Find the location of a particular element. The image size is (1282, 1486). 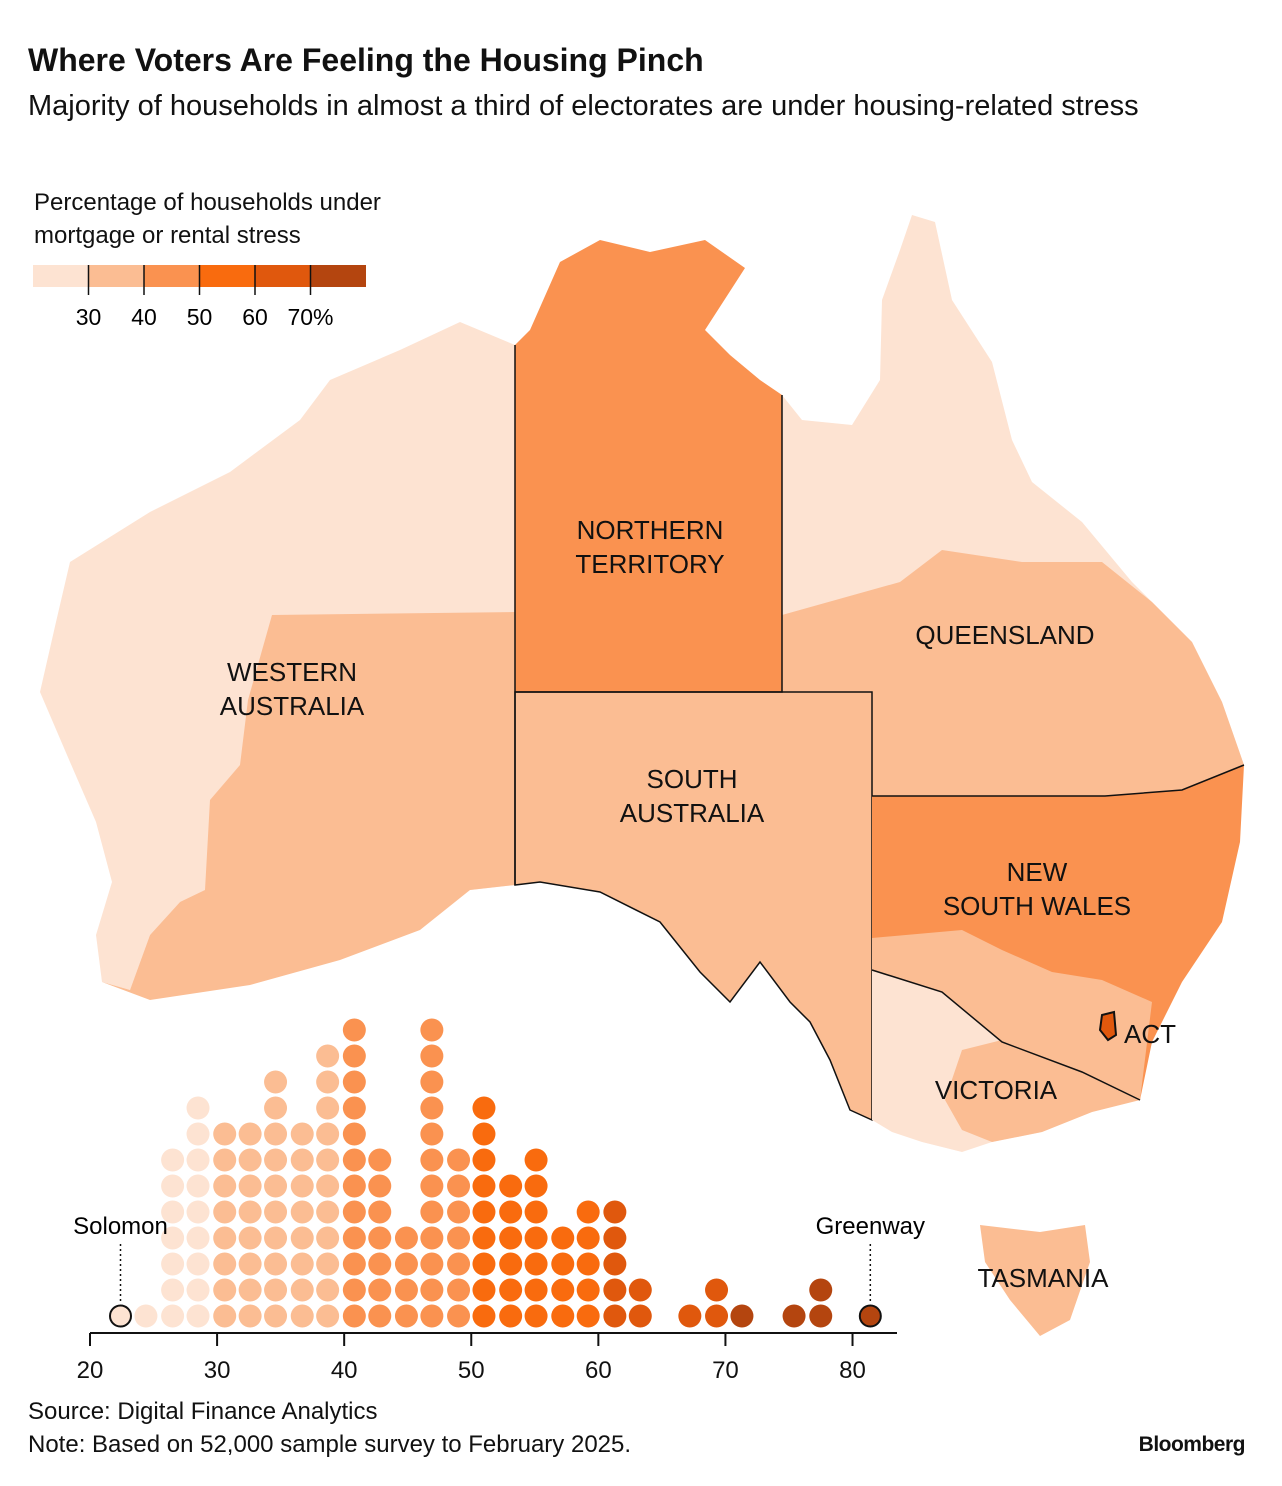

legend-tick-label: 70% is located at coordinates (310, 317).